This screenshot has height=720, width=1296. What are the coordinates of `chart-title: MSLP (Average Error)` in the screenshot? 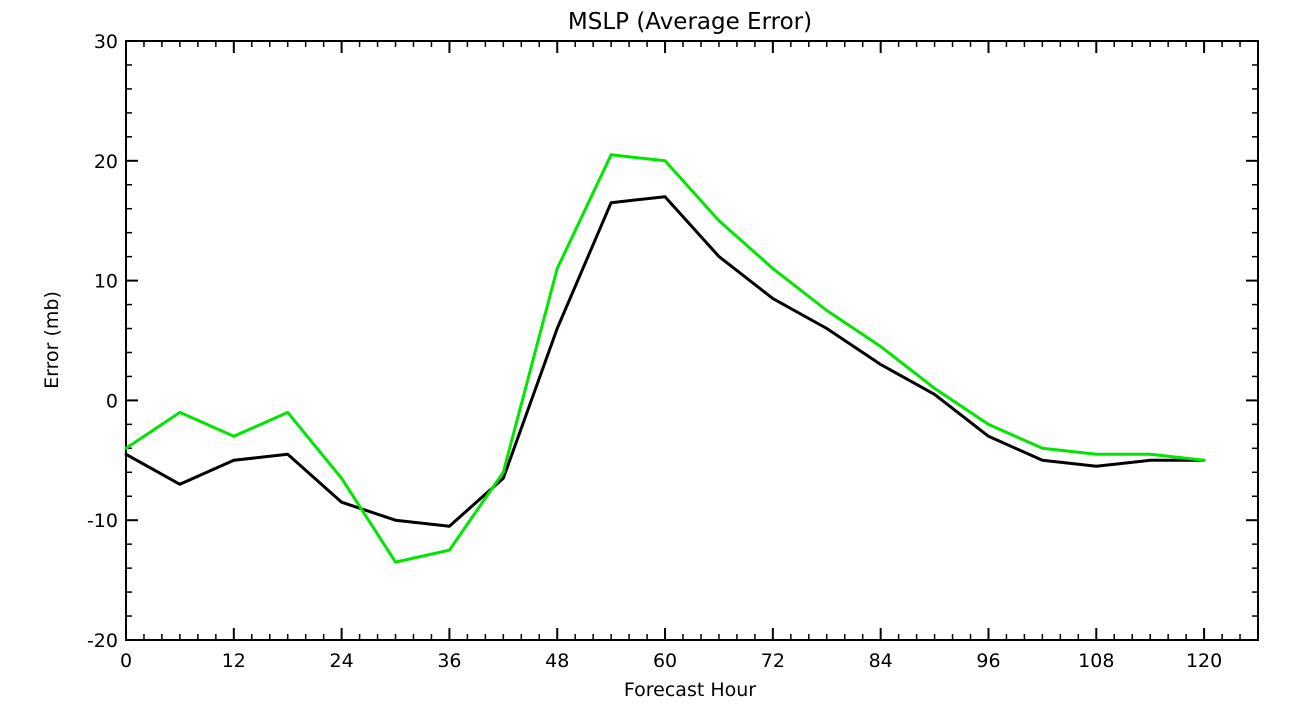 It's located at (690, 22).